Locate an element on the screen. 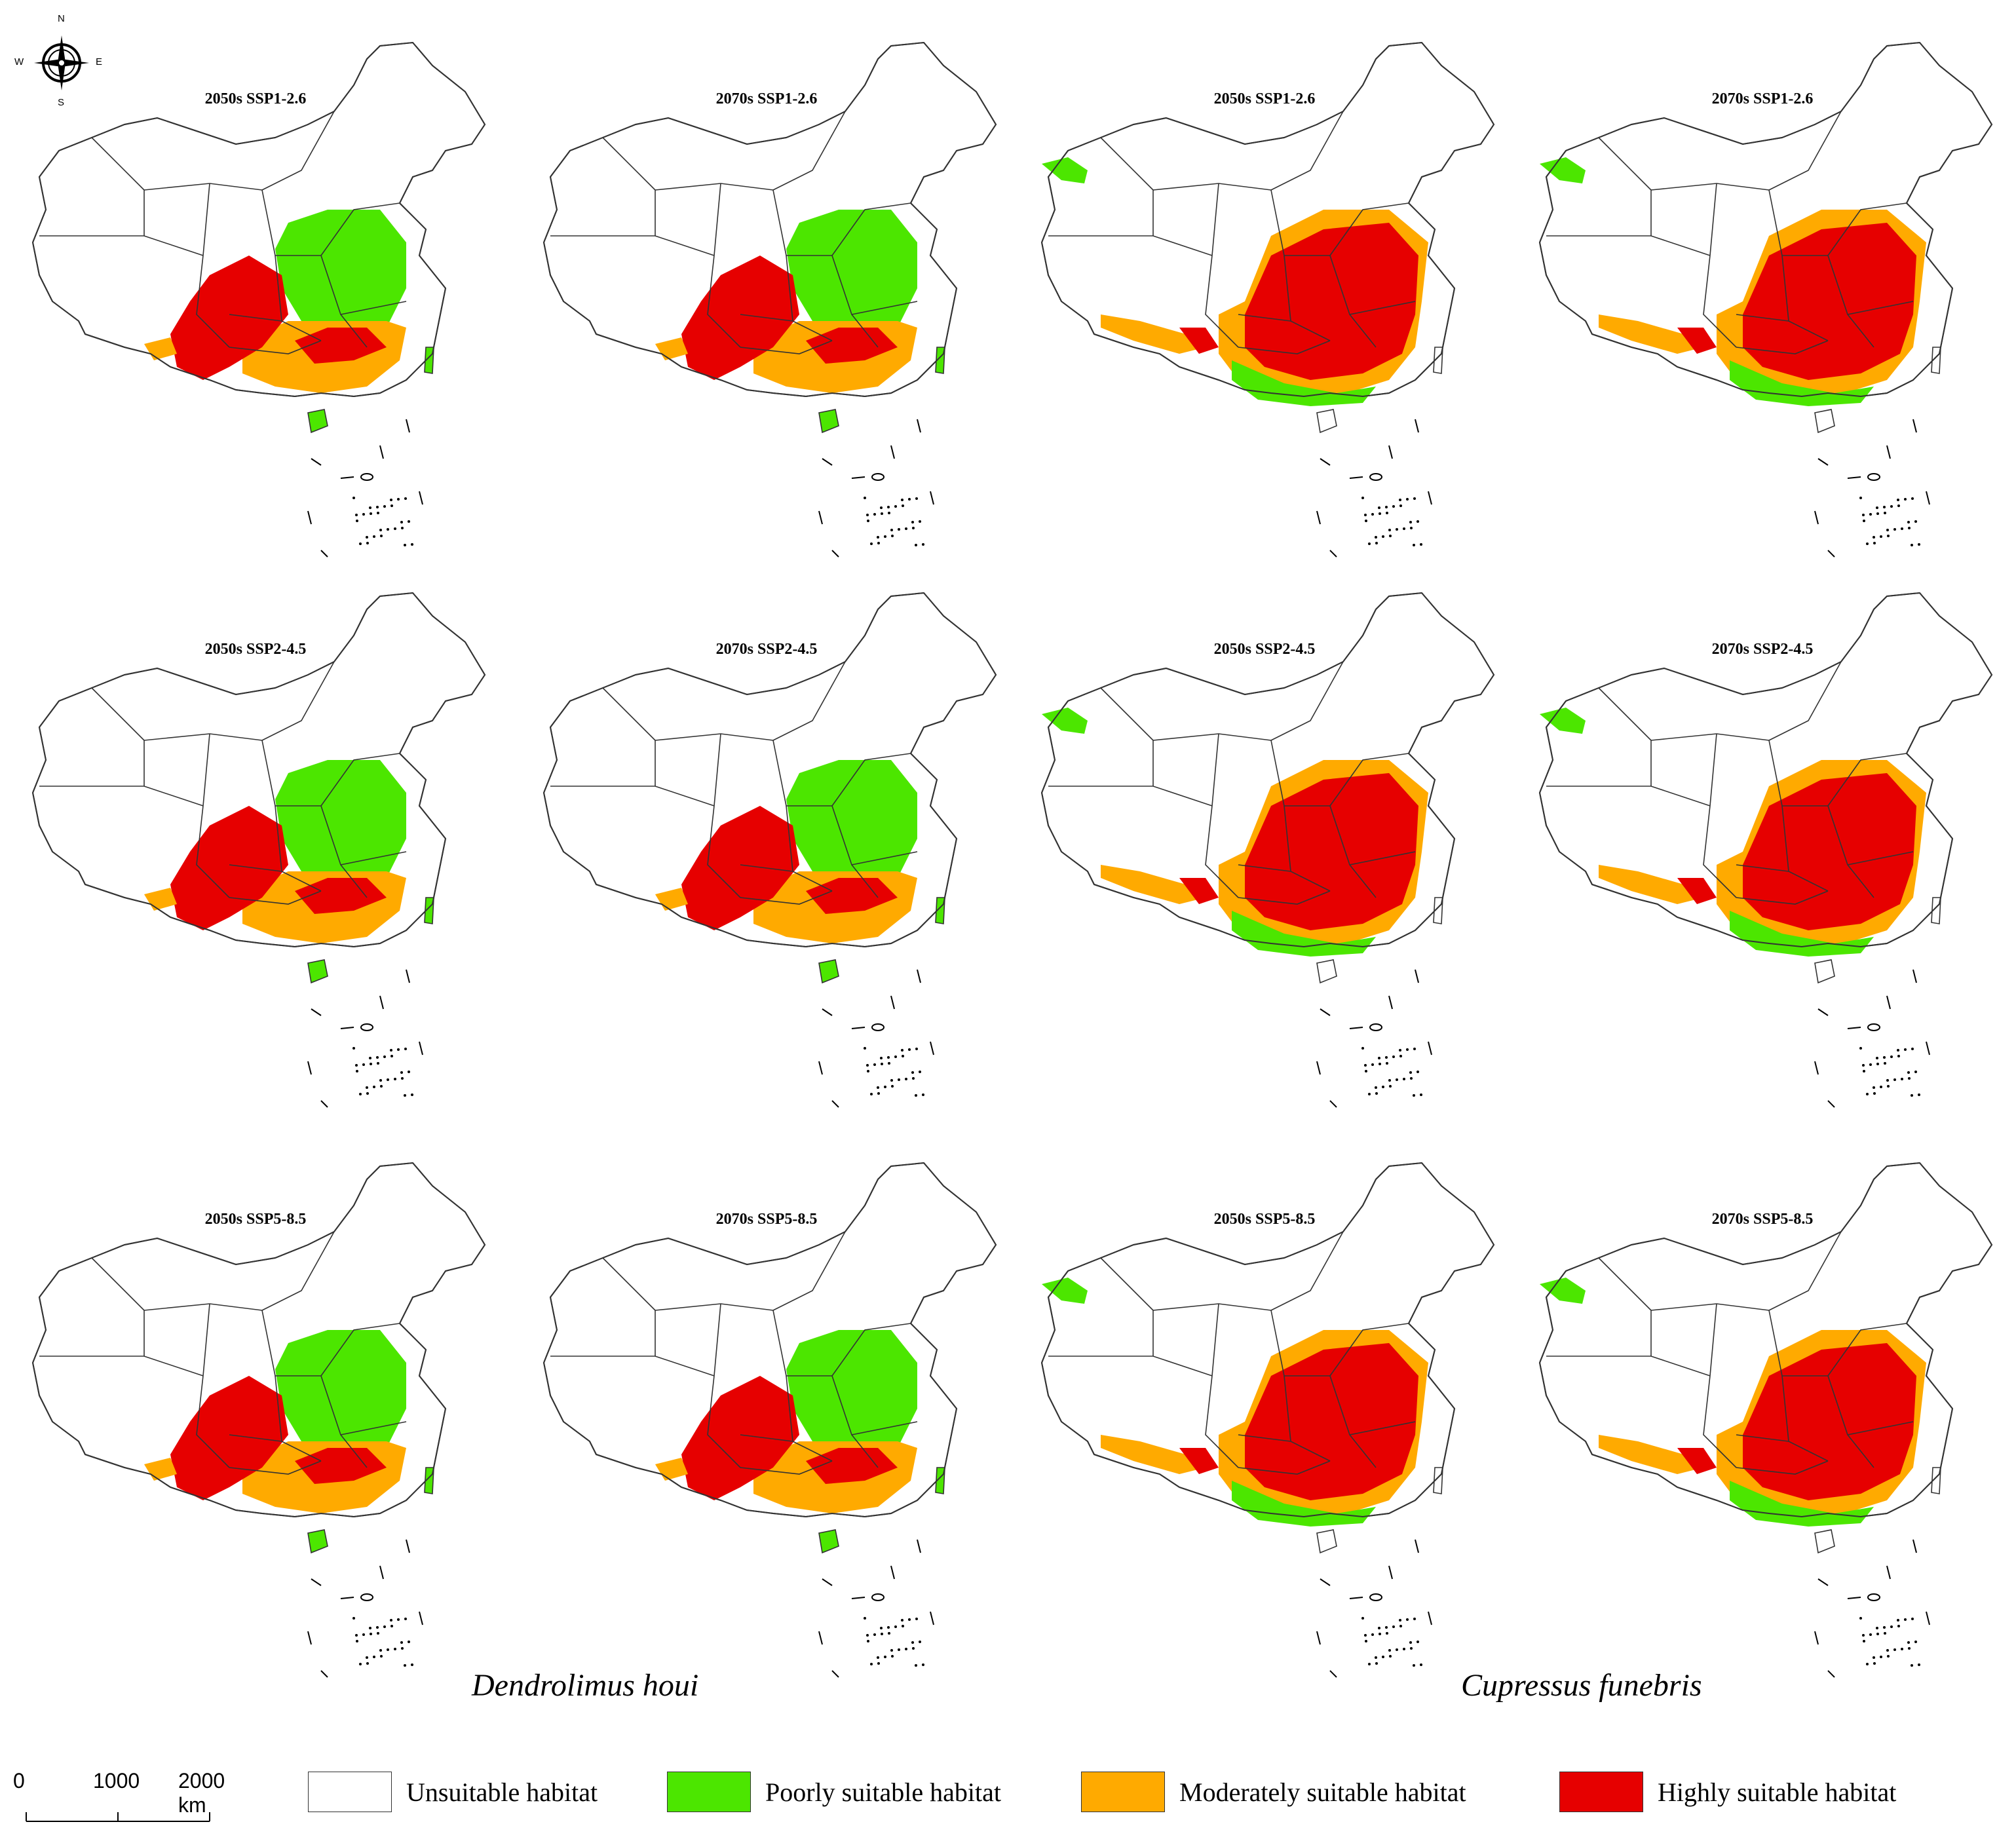  species-caption-dendrolimus: Dendrolimus houi is located at coordinates (585, 1685).